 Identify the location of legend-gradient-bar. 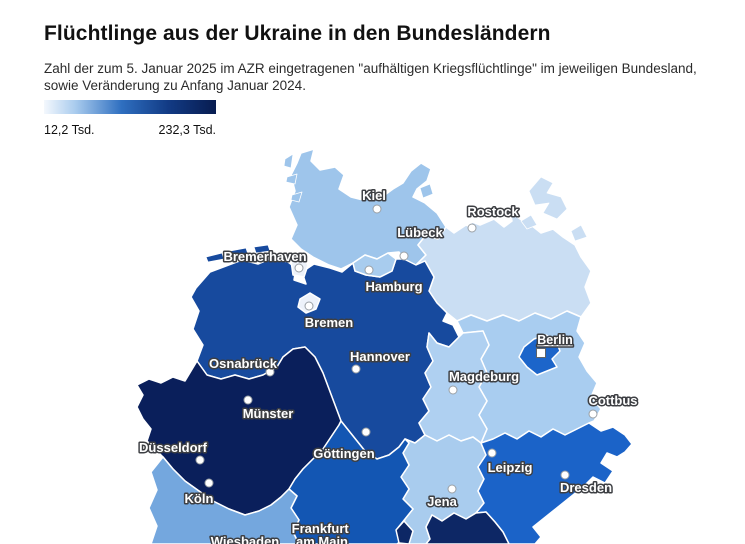
(130, 107).